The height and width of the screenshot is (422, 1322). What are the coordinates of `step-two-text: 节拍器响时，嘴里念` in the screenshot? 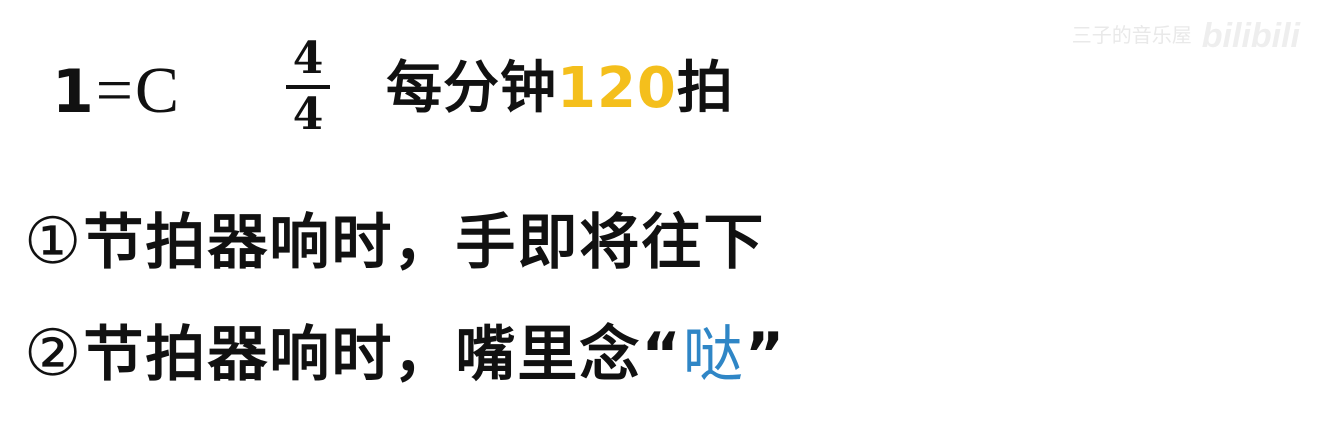 It's located at (362, 355).